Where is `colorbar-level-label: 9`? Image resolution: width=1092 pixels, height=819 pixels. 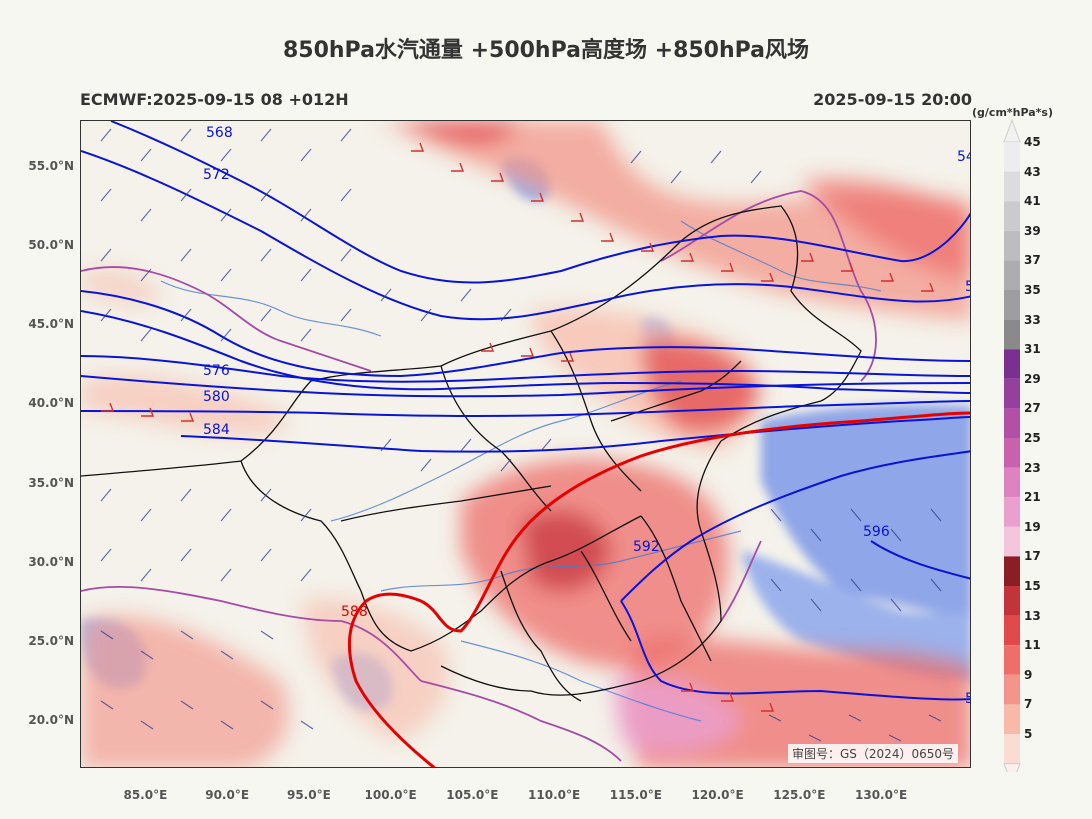
colorbar-level-label: 9 is located at coordinates (1028, 674).